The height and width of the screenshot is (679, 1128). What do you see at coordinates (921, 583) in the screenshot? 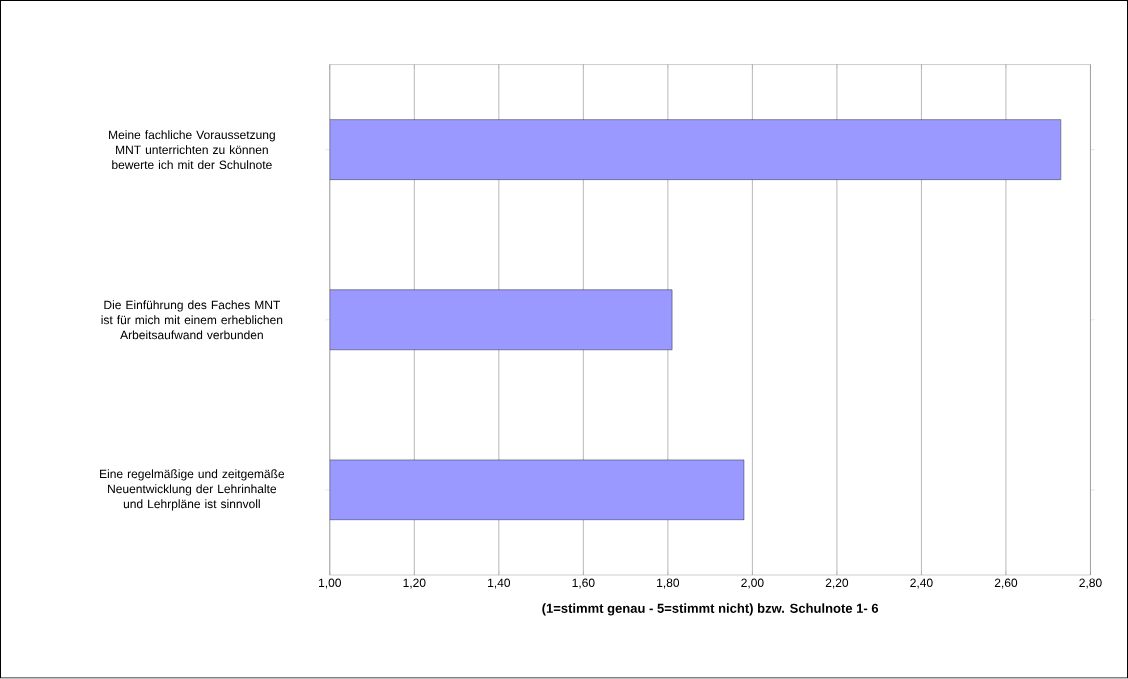
I see `x-tick-label: 2,40` at bounding box center [921, 583].